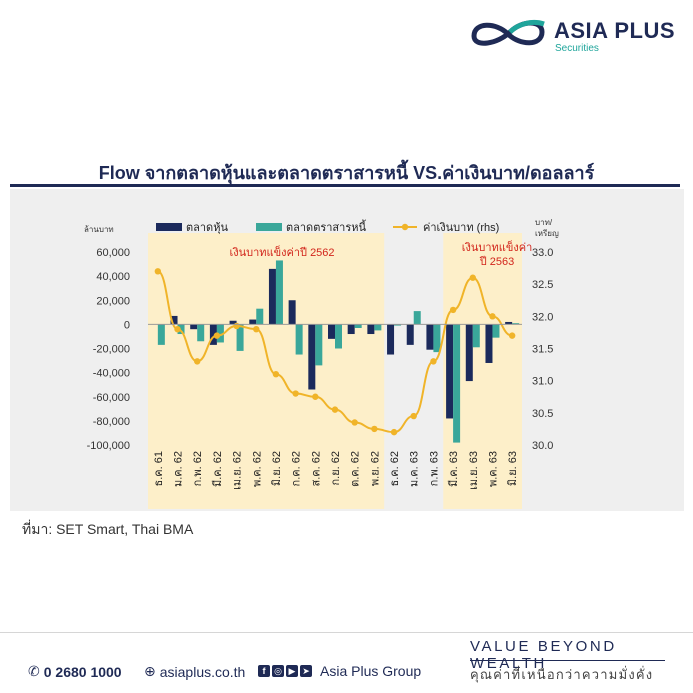 This screenshot has height=693, width=693. I want to click on left-tick-label: -40,000, so click(111, 374).